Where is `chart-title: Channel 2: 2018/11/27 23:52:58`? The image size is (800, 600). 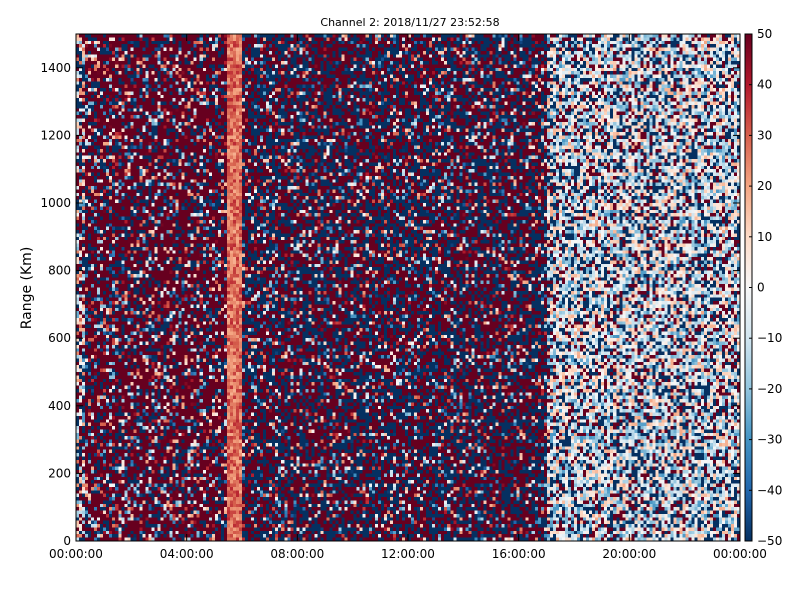
chart-title: Channel 2: 2018/11/27 23:52:58 is located at coordinates (409, 22).